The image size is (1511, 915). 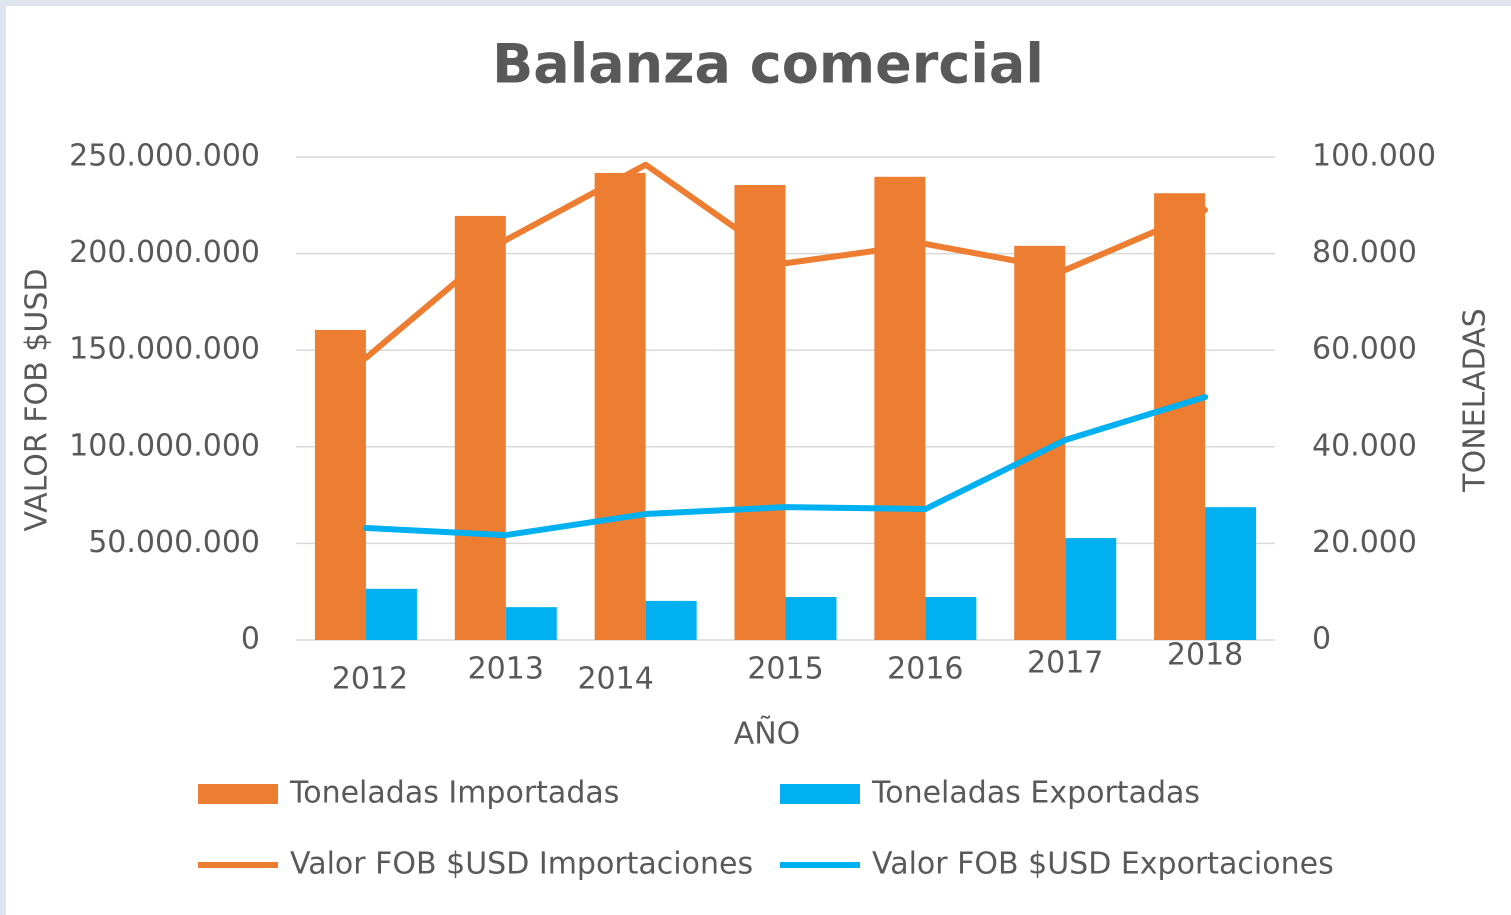 I want to click on y2-tick-label: 40.000, so click(x=1364, y=445).